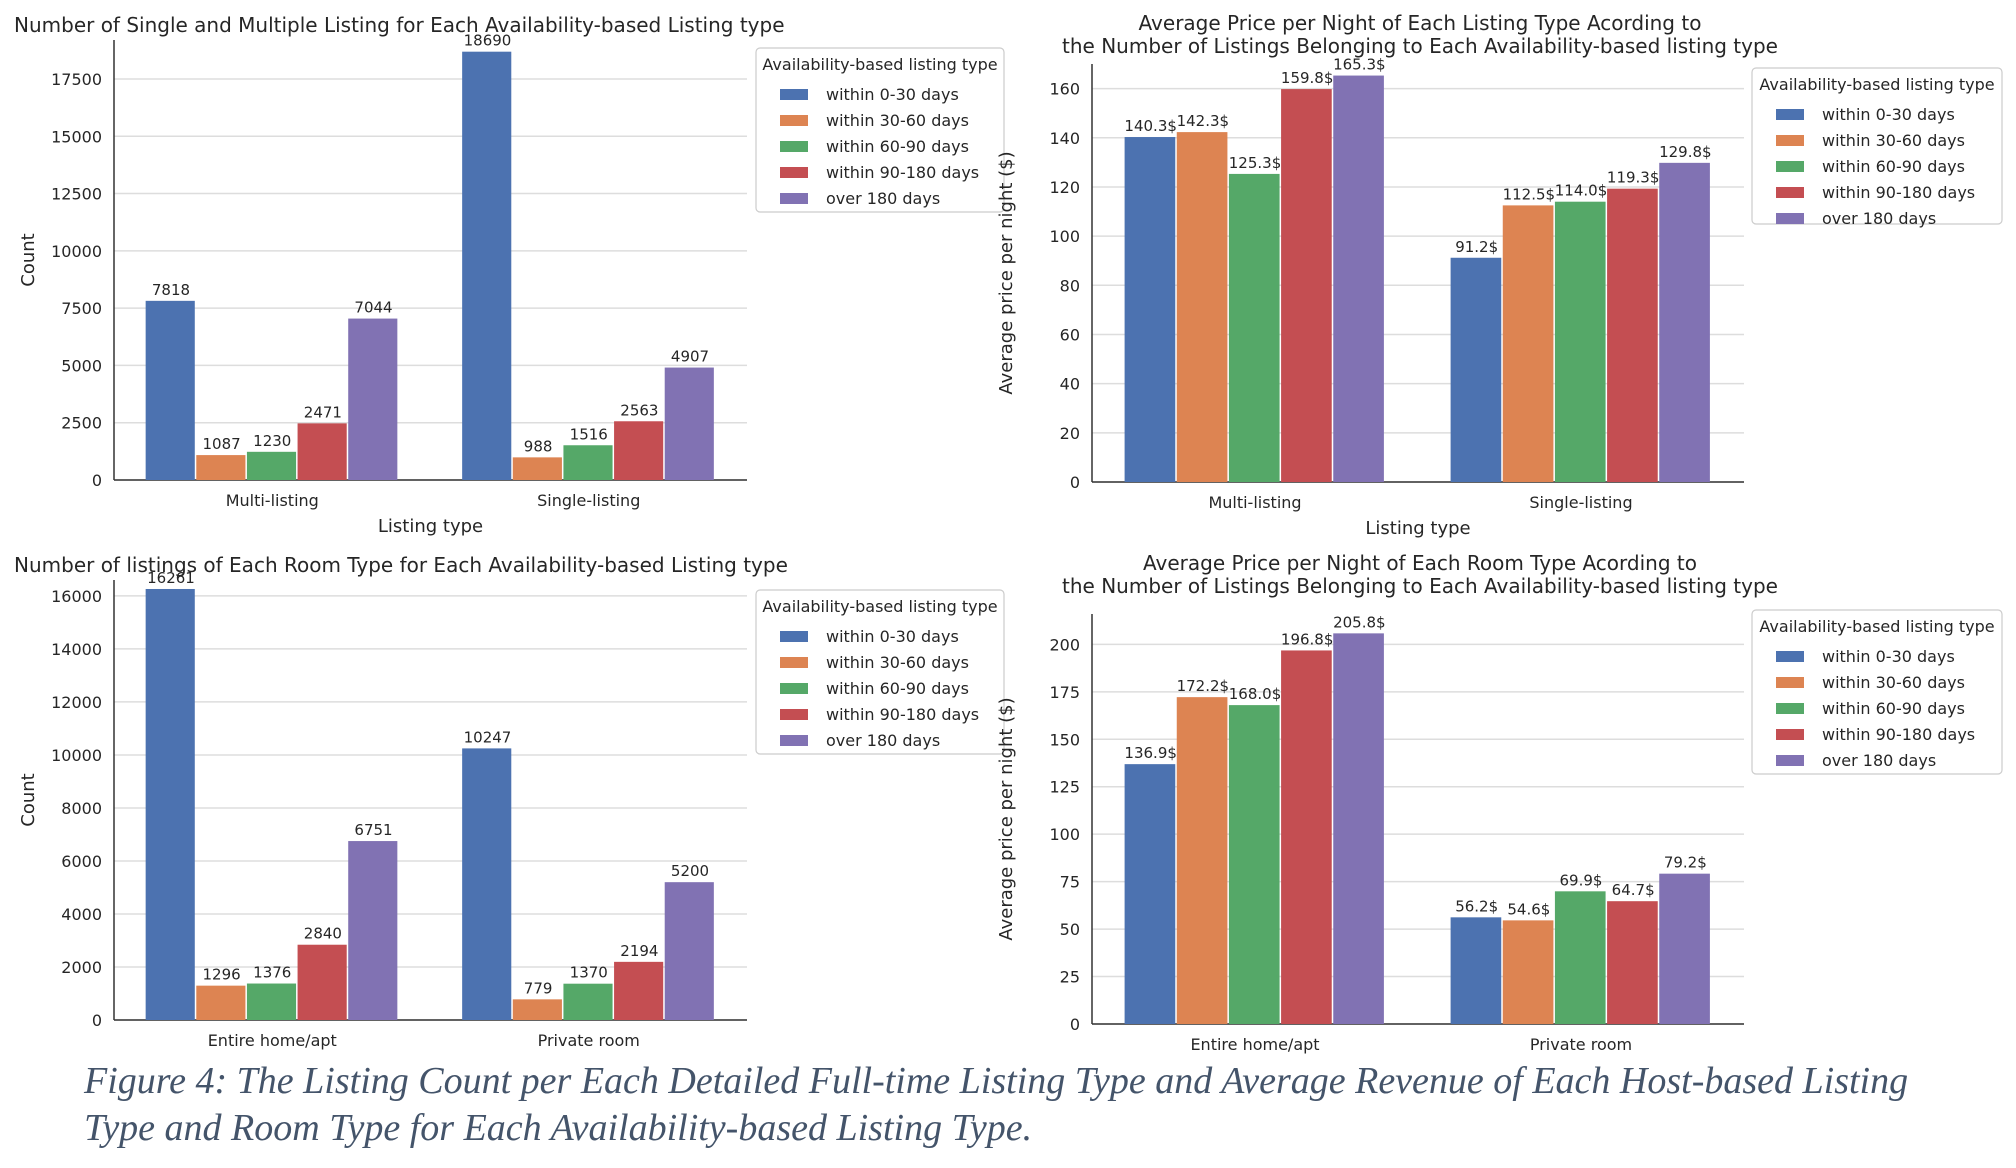 The image size is (2016, 1168). Describe the element at coordinates (1070, 285) in the screenshot. I see `y-tick-label: 80` at that location.